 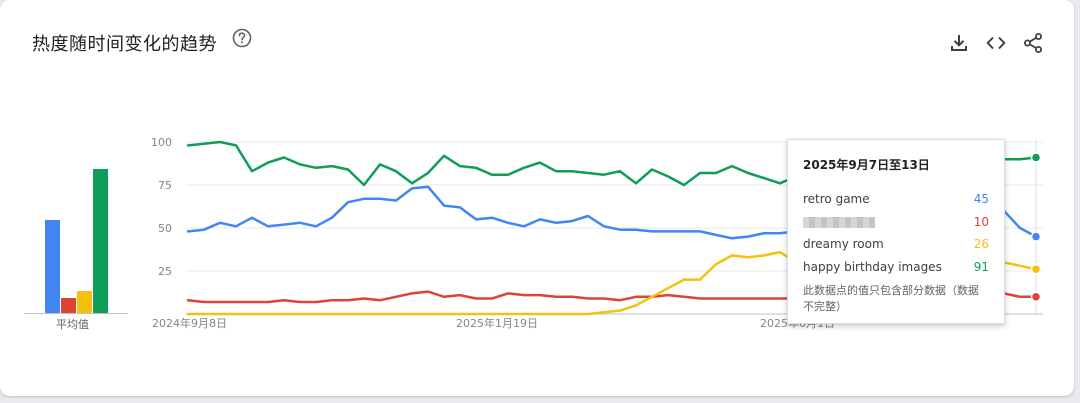 I want to click on chart-title: 热度随时间变化的趋势, so click(x=124, y=44).